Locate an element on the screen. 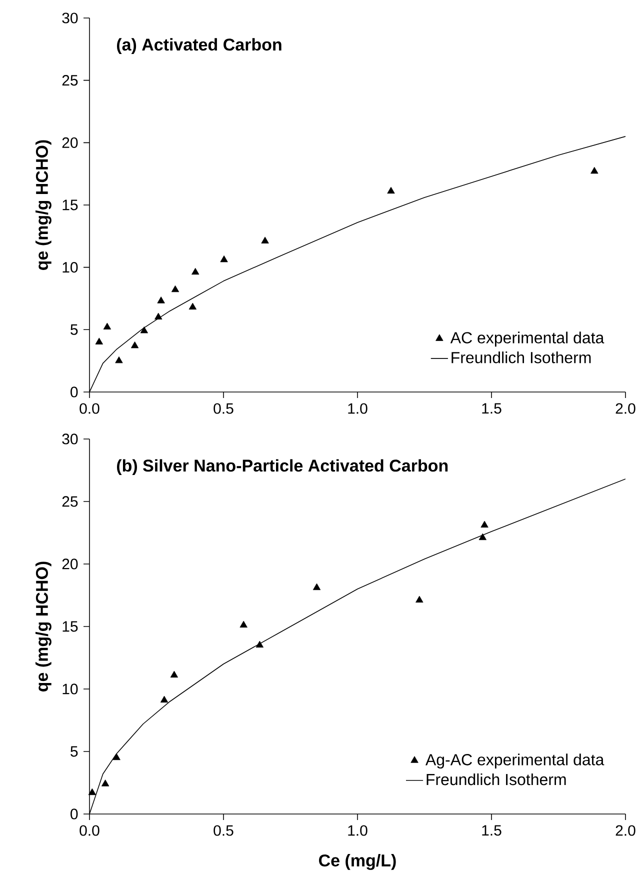 Image resolution: width=642 pixels, height=884 pixels. legend-label: Ag-AC experimental data is located at coordinates (514, 761).